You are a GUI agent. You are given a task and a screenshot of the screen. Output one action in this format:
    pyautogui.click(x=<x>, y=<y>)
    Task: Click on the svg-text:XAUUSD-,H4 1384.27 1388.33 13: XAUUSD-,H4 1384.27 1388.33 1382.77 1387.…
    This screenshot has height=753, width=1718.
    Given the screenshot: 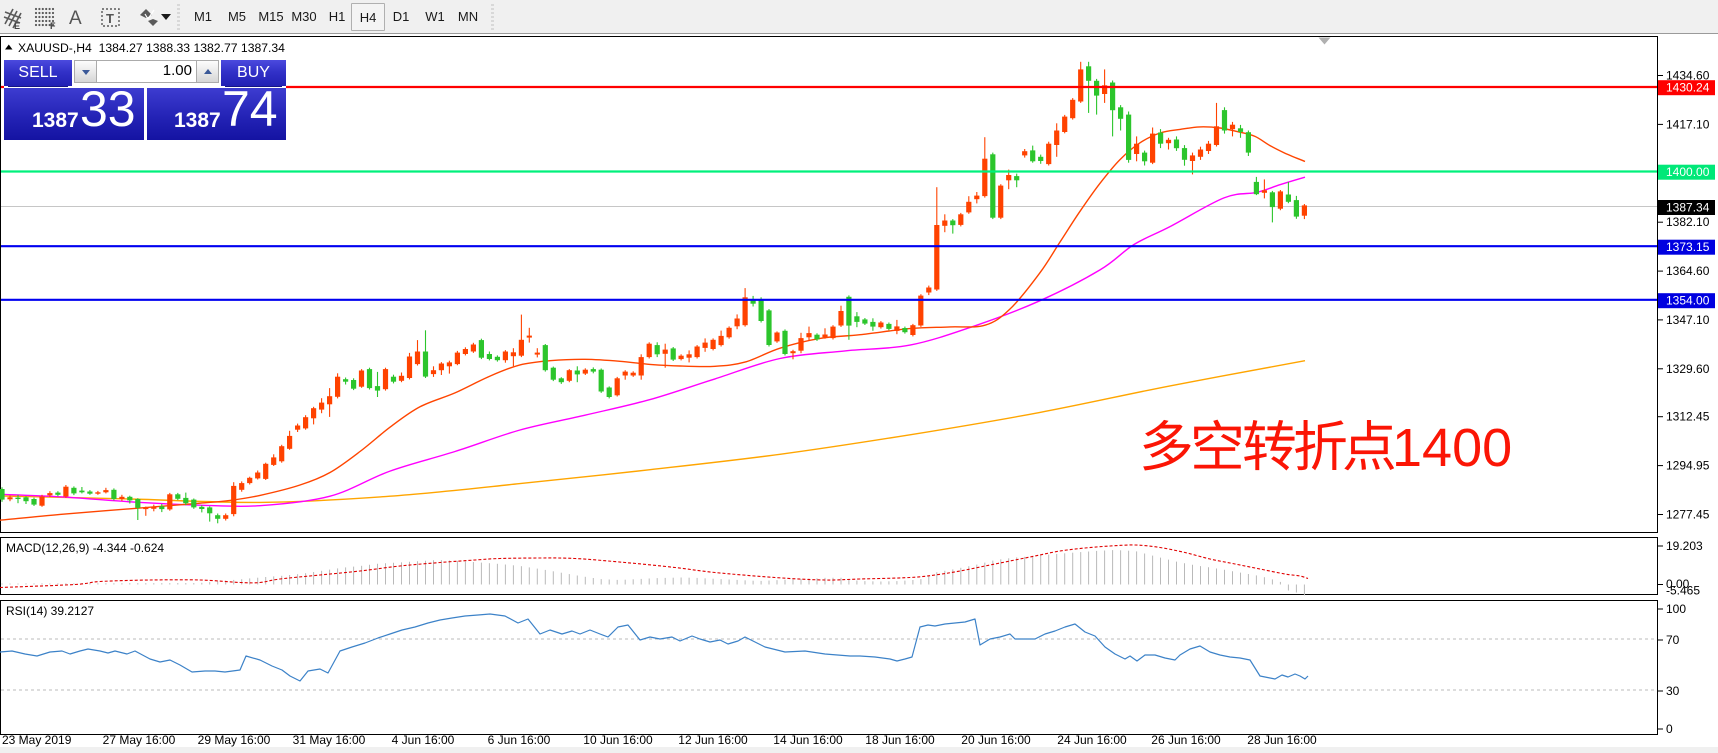 What is the action you would take?
    pyautogui.click(x=151, y=48)
    